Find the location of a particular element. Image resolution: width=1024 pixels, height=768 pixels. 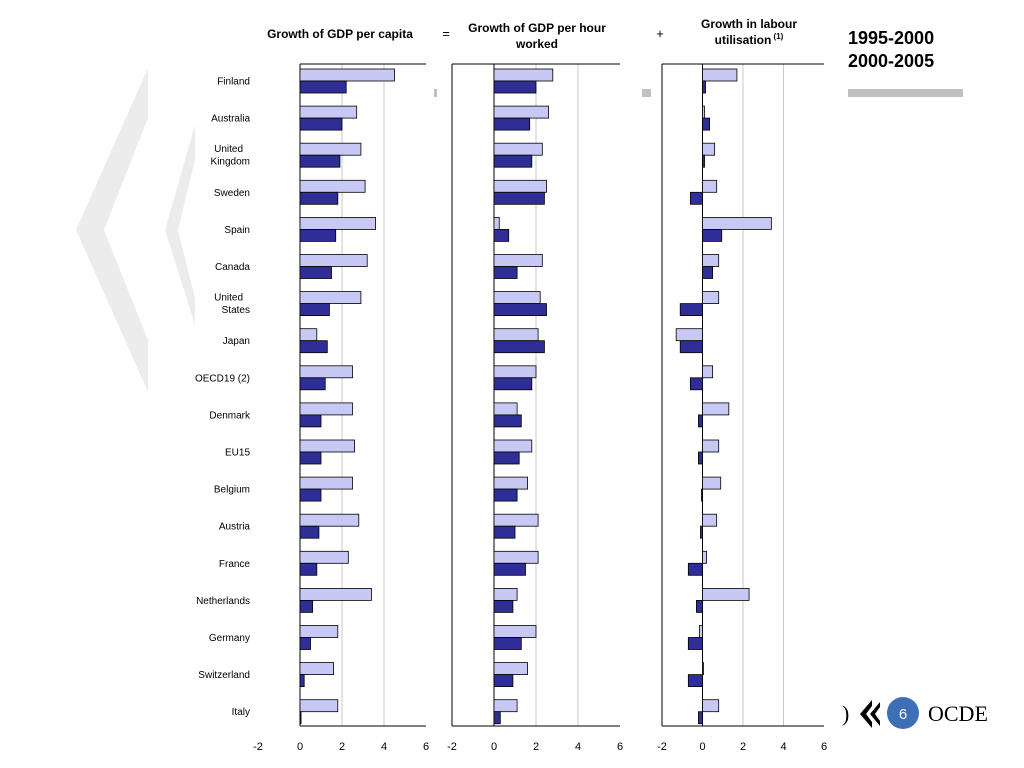

bar-austria-1995-2000 is located at coordinates (516, 520).